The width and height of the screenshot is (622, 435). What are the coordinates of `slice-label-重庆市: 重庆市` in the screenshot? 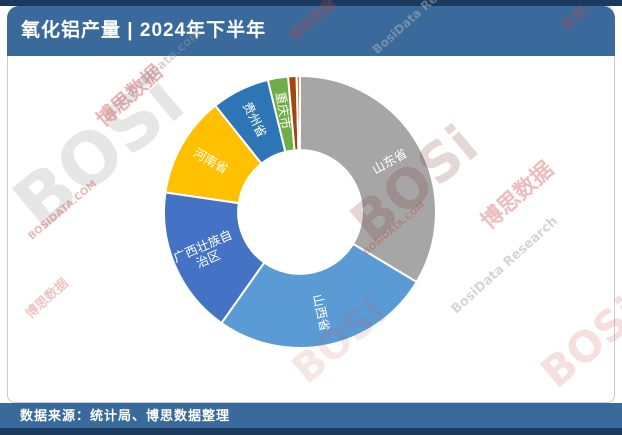 It's located at (283, 110).